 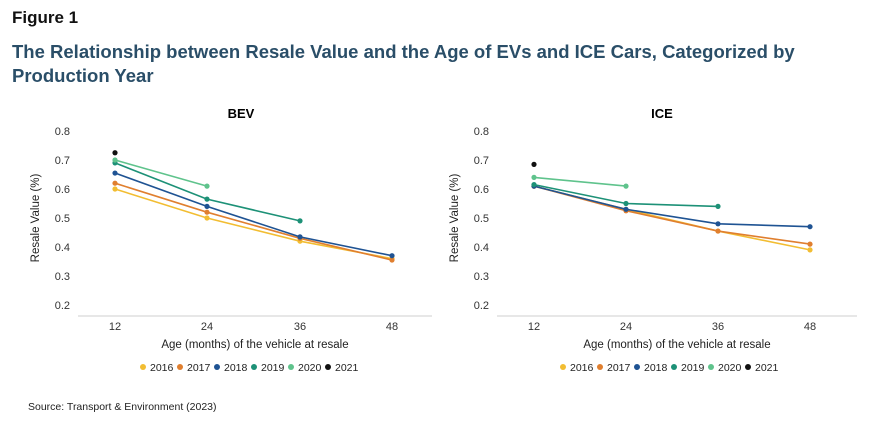 What do you see at coordinates (241, 113) in the screenshot?
I see `panel-title: BEV` at bounding box center [241, 113].